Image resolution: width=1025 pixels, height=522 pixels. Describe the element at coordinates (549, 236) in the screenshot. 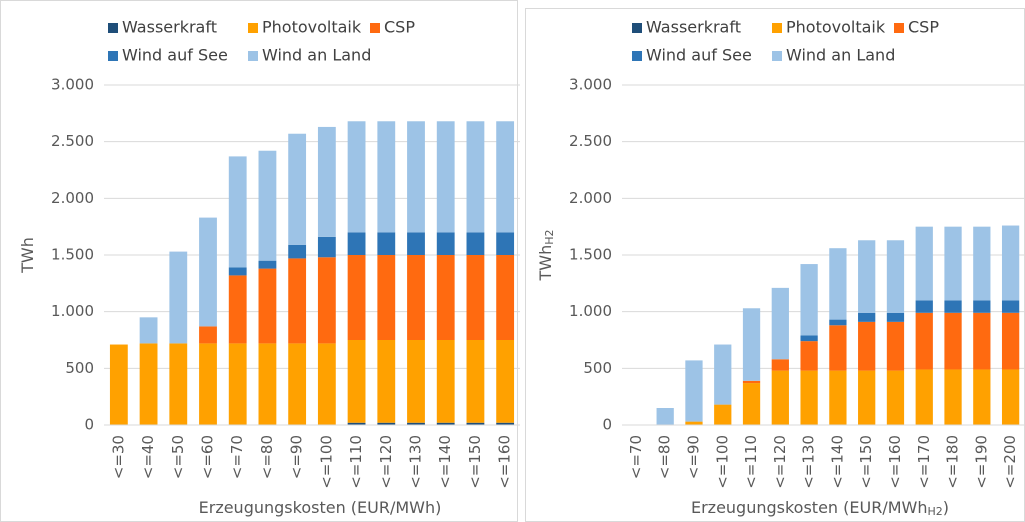

I see `y-axis-label-sub: H2` at that location.